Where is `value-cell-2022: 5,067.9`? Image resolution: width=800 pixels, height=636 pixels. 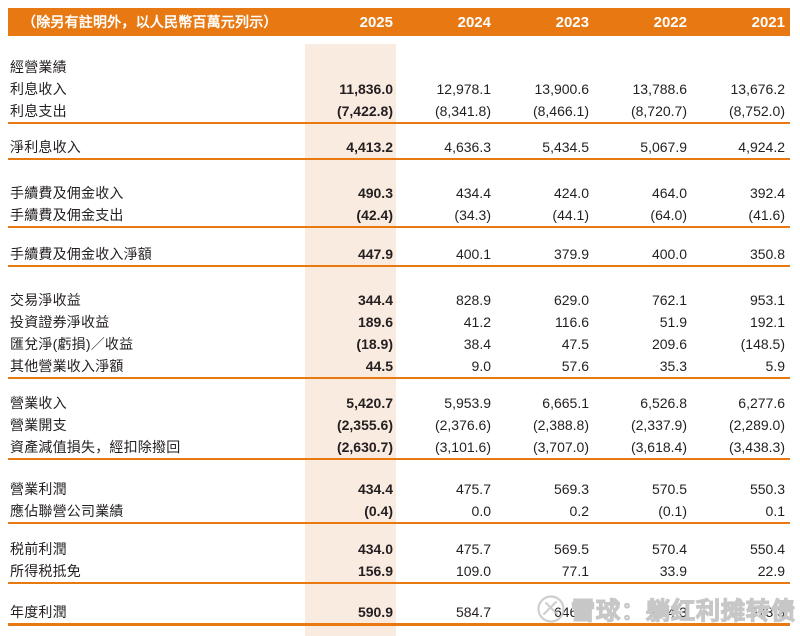 value-cell-2022: 5,067.9 is located at coordinates (663, 147).